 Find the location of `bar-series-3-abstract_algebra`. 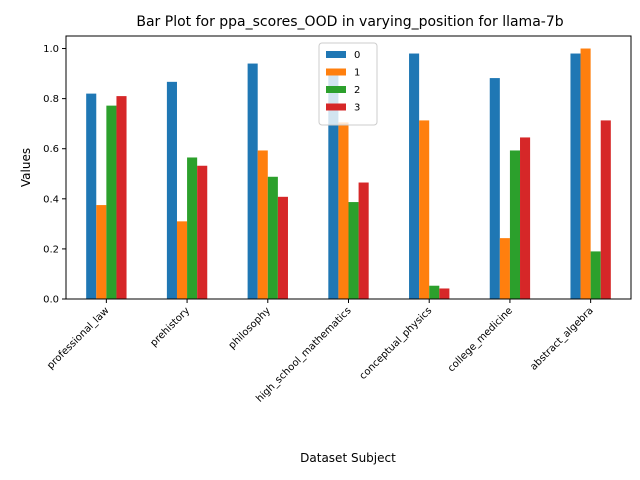

bar-series-3-abstract_algebra is located at coordinates (605, 209).